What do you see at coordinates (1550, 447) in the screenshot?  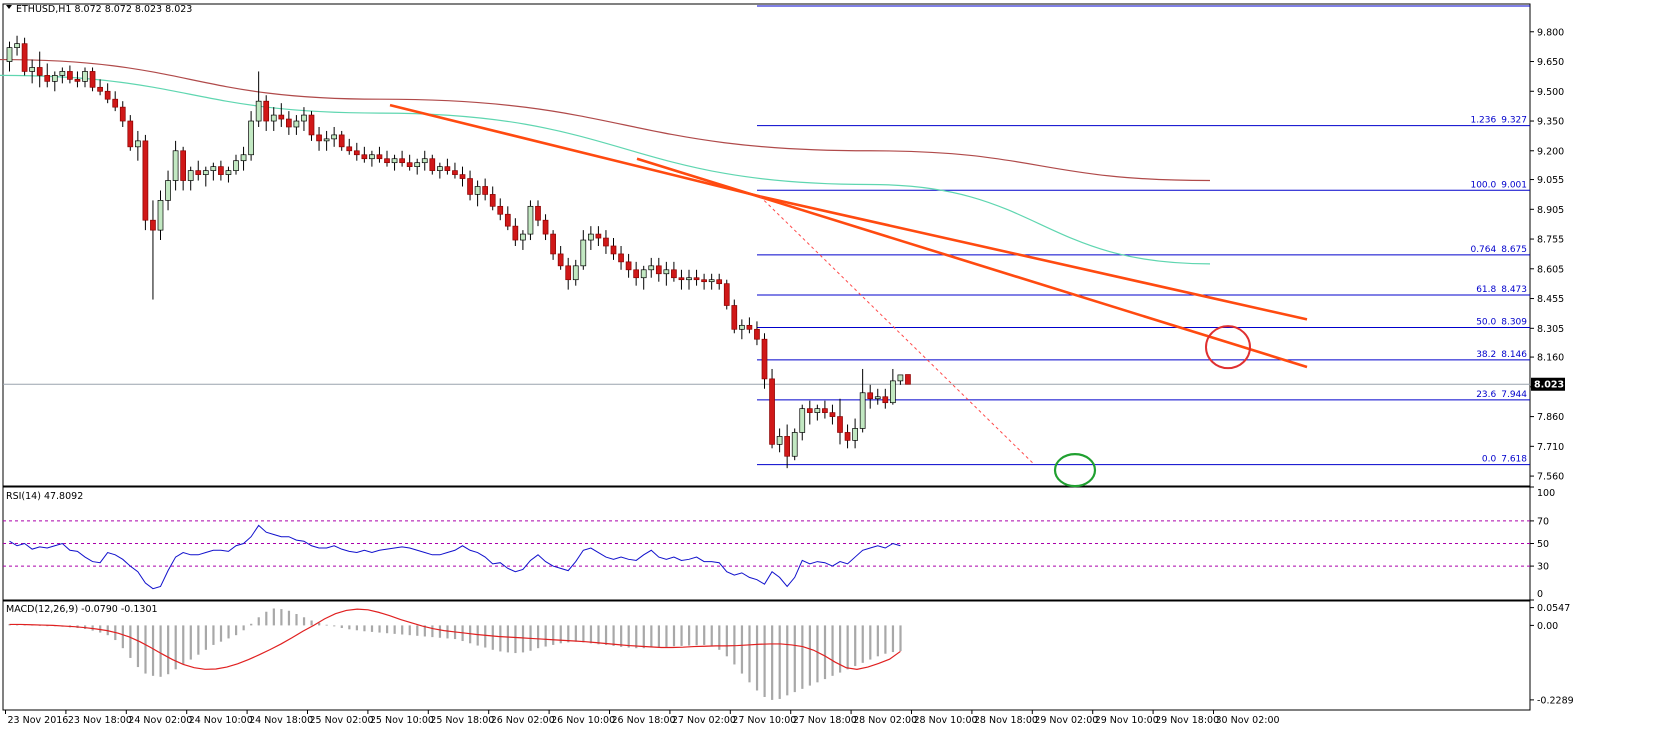 I see `price-axis-label: 7.710` at bounding box center [1550, 447].